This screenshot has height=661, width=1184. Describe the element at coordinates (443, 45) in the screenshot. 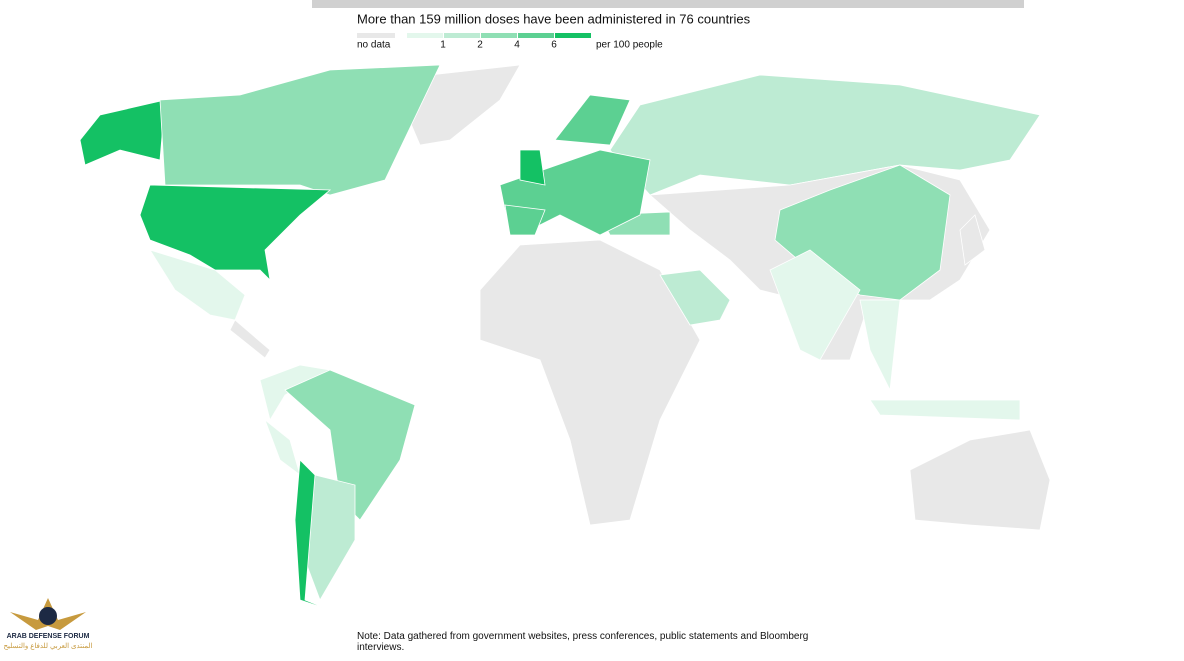

I see `legend-tick-label: 1` at that location.